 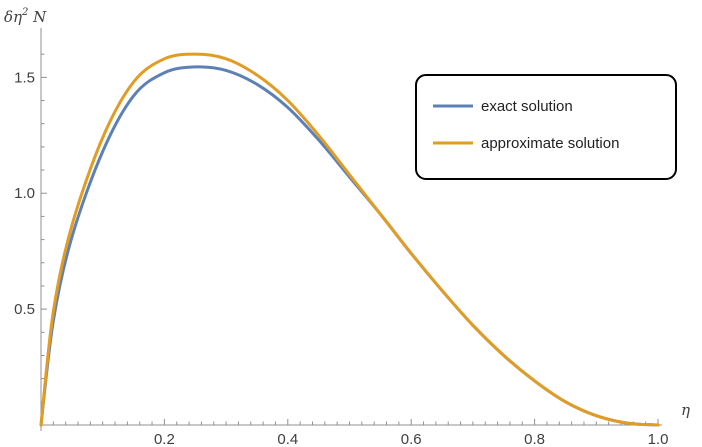 What do you see at coordinates (25, 16) in the screenshot?
I see `y-axis-label: δη2 N` at bounding box center [25, 16].